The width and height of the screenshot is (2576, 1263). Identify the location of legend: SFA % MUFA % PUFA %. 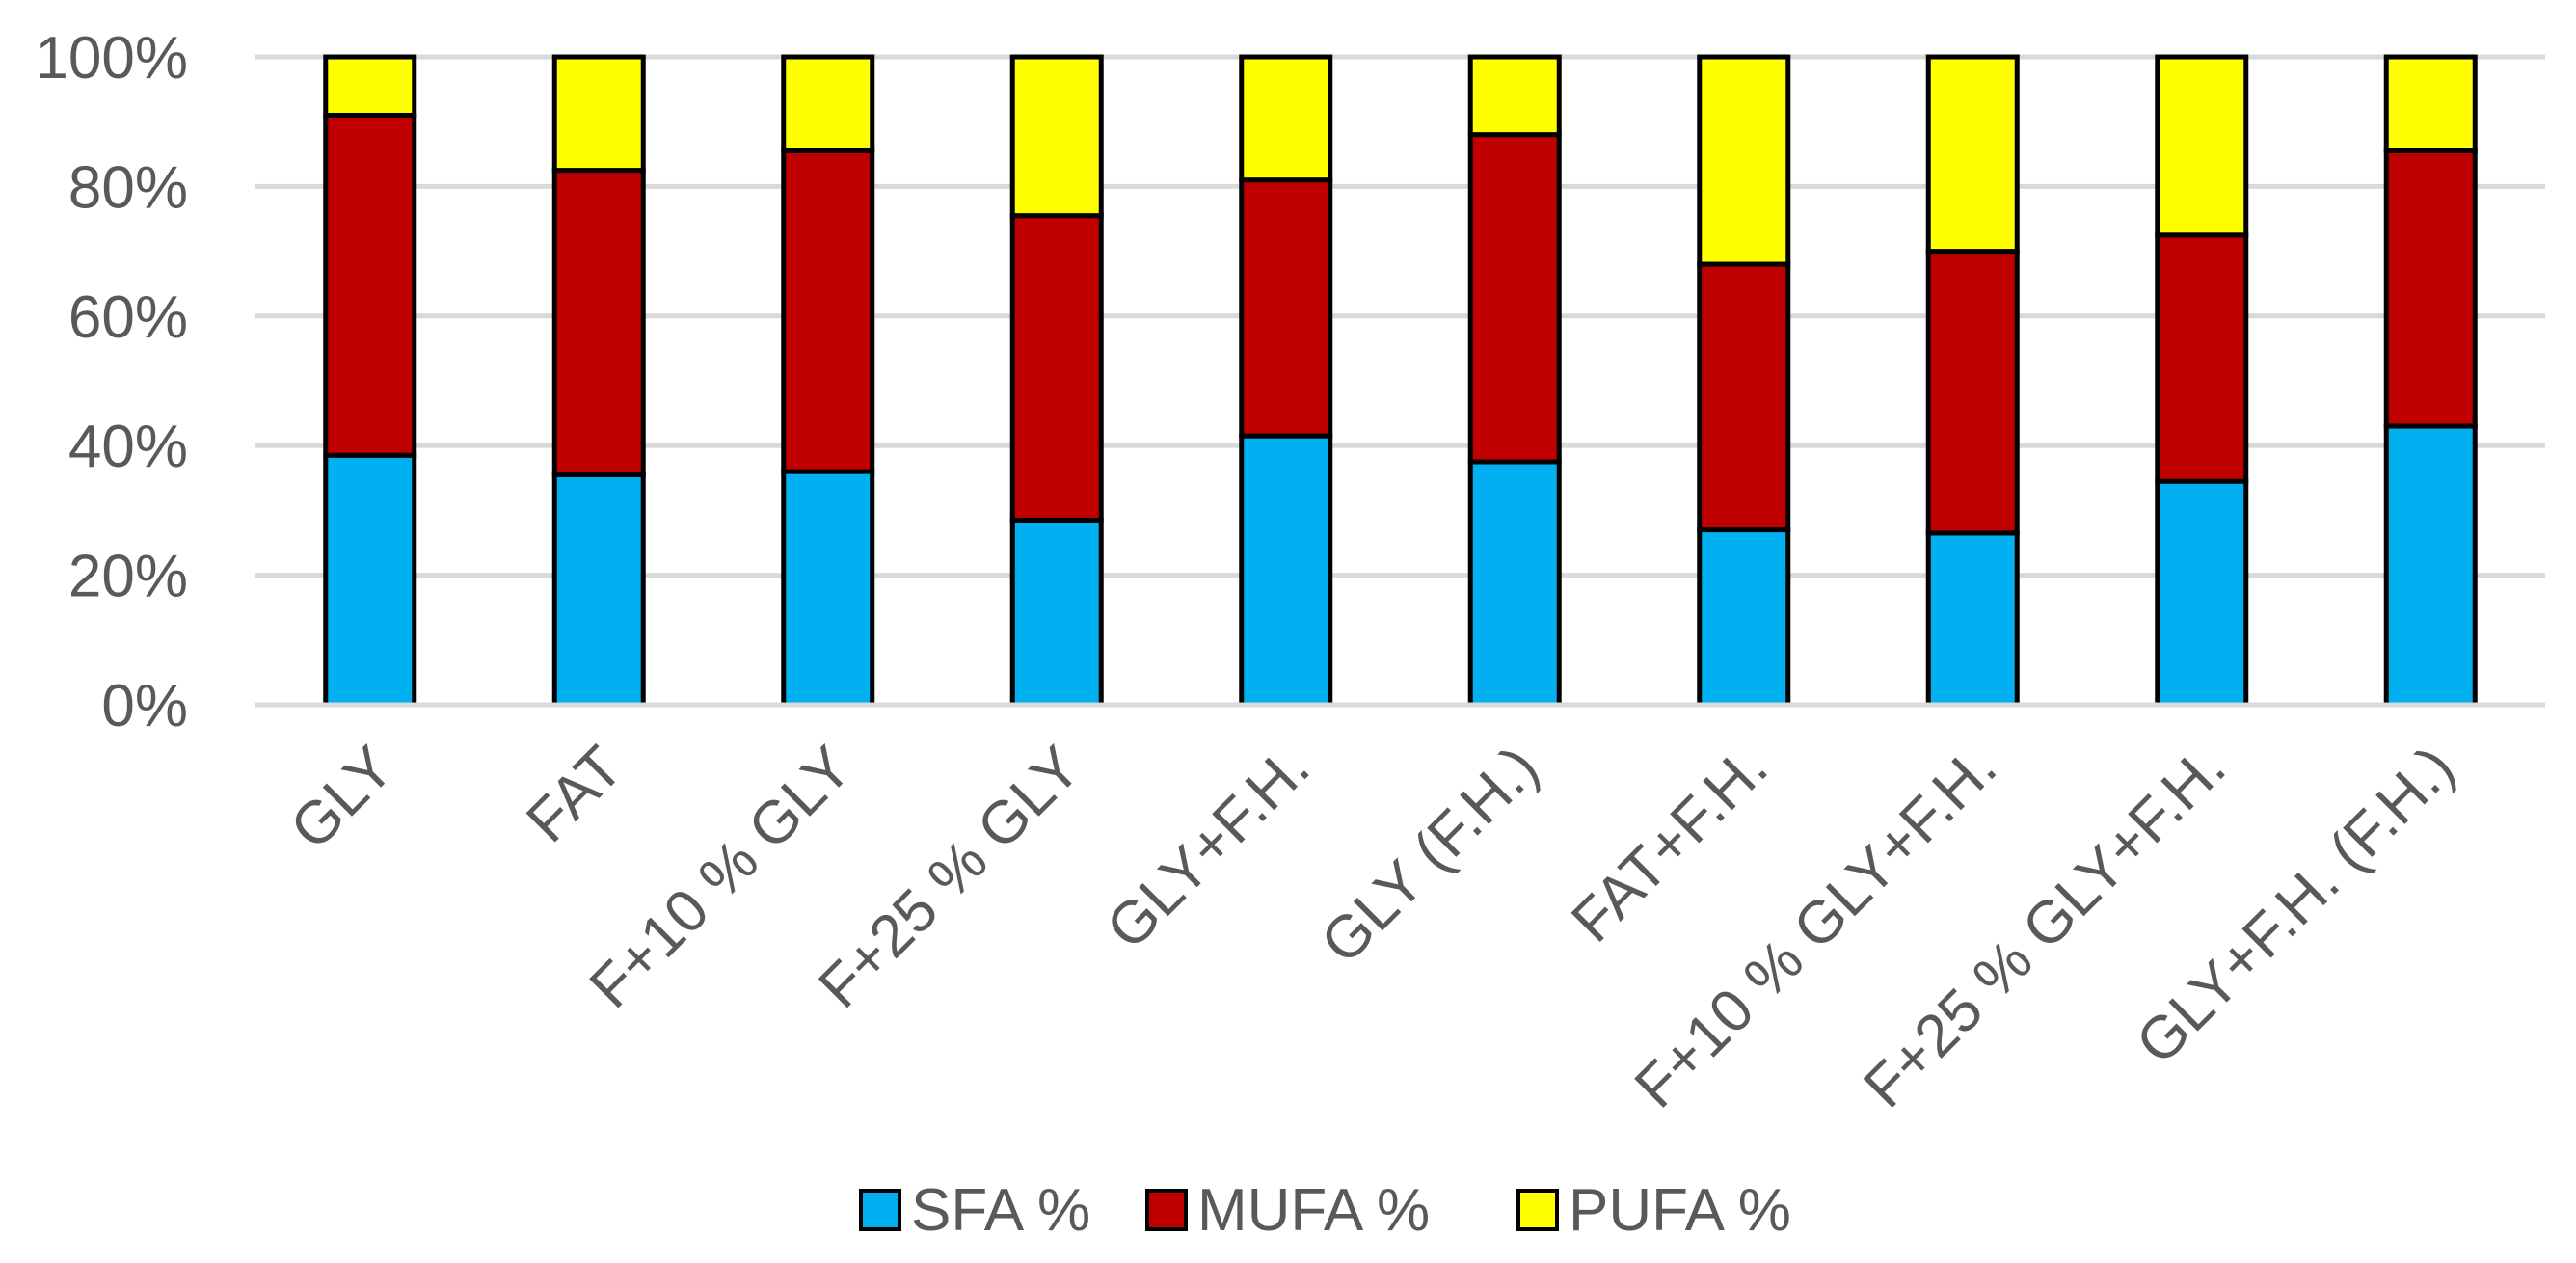
(1325, 1210).